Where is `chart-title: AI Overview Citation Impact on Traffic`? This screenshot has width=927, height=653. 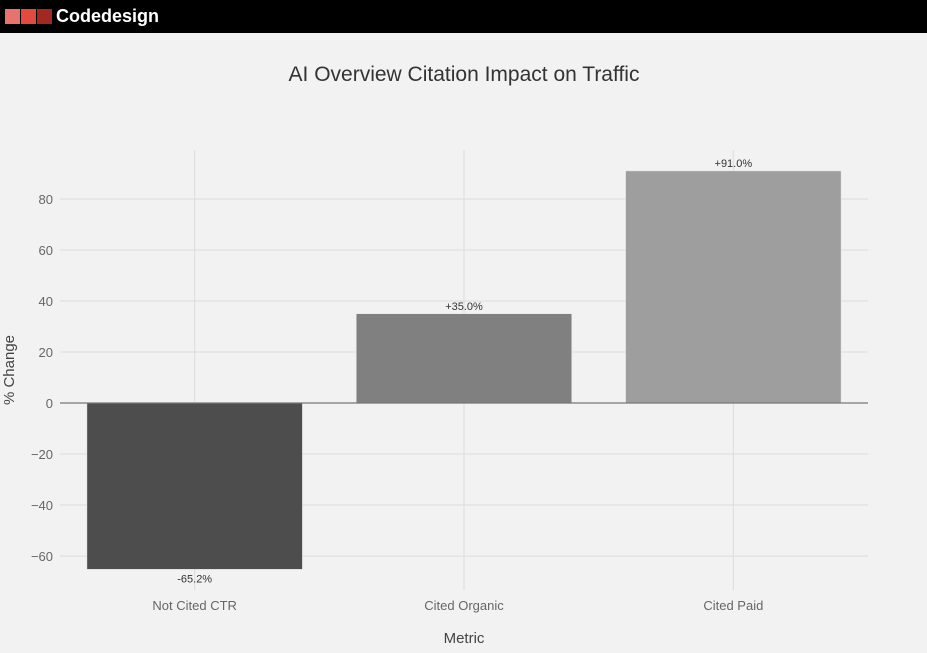 chart-title: AI Overview Citation Impact on Traffic is located at coordinates (464, 74).